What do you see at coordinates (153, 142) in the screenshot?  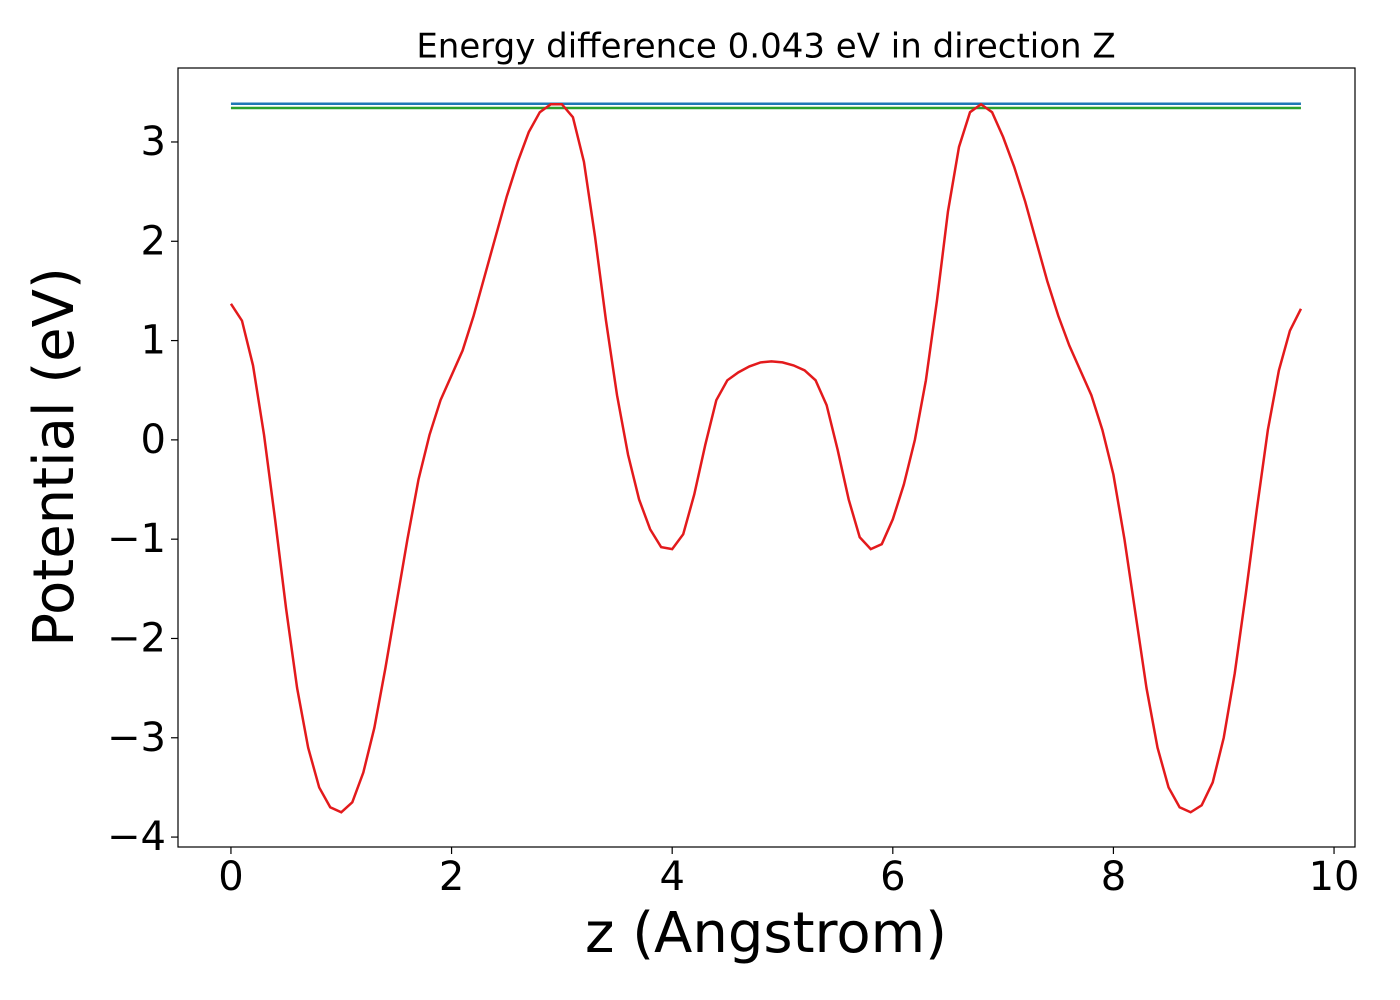 I see `y-tick-label: 3` at bounding box center [153, 142].